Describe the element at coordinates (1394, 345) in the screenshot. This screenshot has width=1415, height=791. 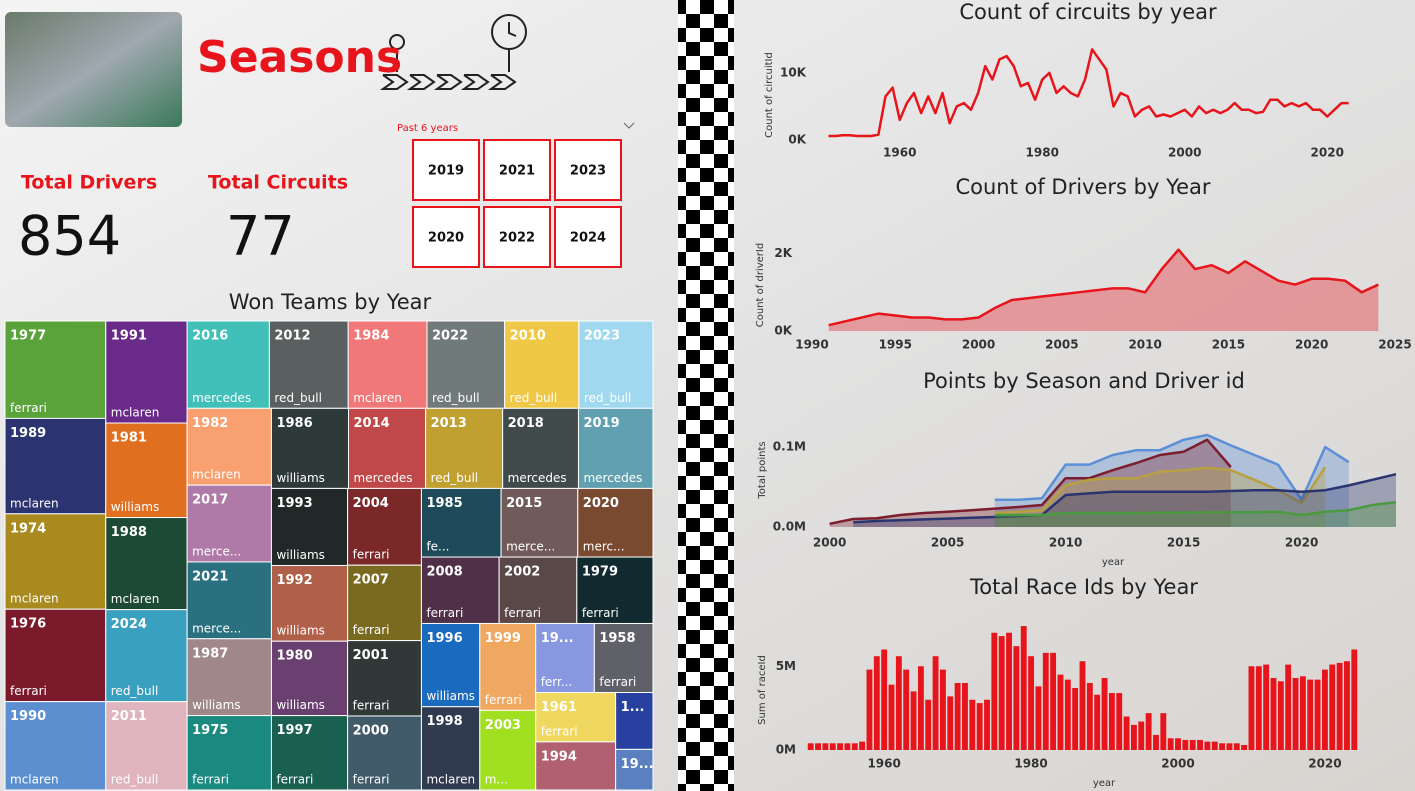
I see `x-tick-label: 2025` at that location.